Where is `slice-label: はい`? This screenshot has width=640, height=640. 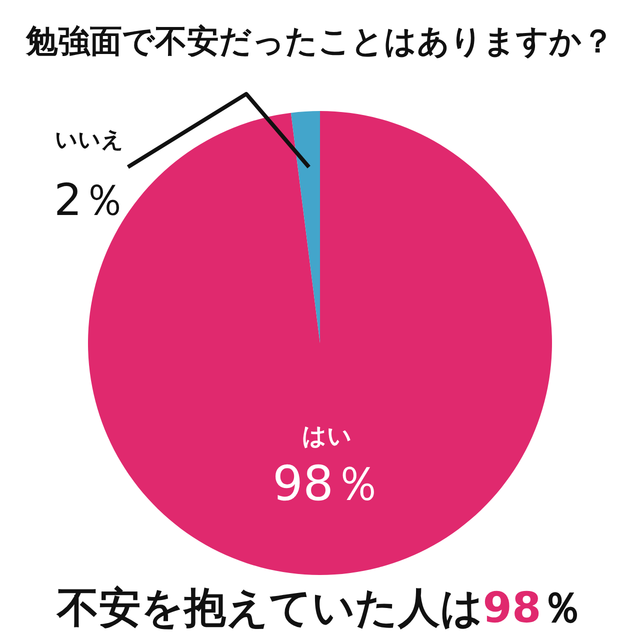 slice-label: はい is located at coordinates (327, 436).